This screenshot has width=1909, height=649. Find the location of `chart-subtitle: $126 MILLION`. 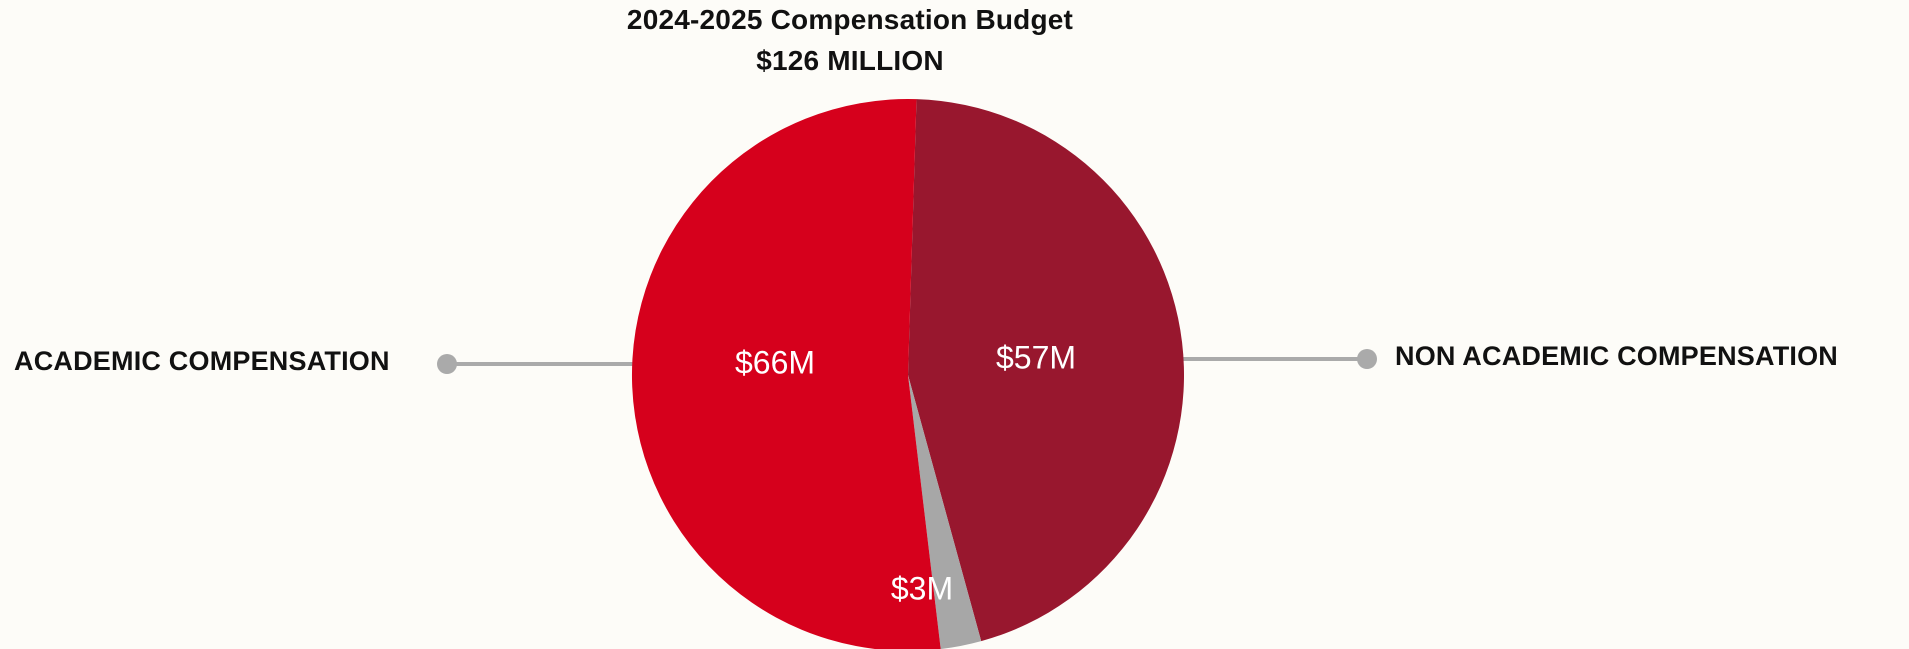

chart-subtitle: $126 MILLION is located at coordinates (850, 60).